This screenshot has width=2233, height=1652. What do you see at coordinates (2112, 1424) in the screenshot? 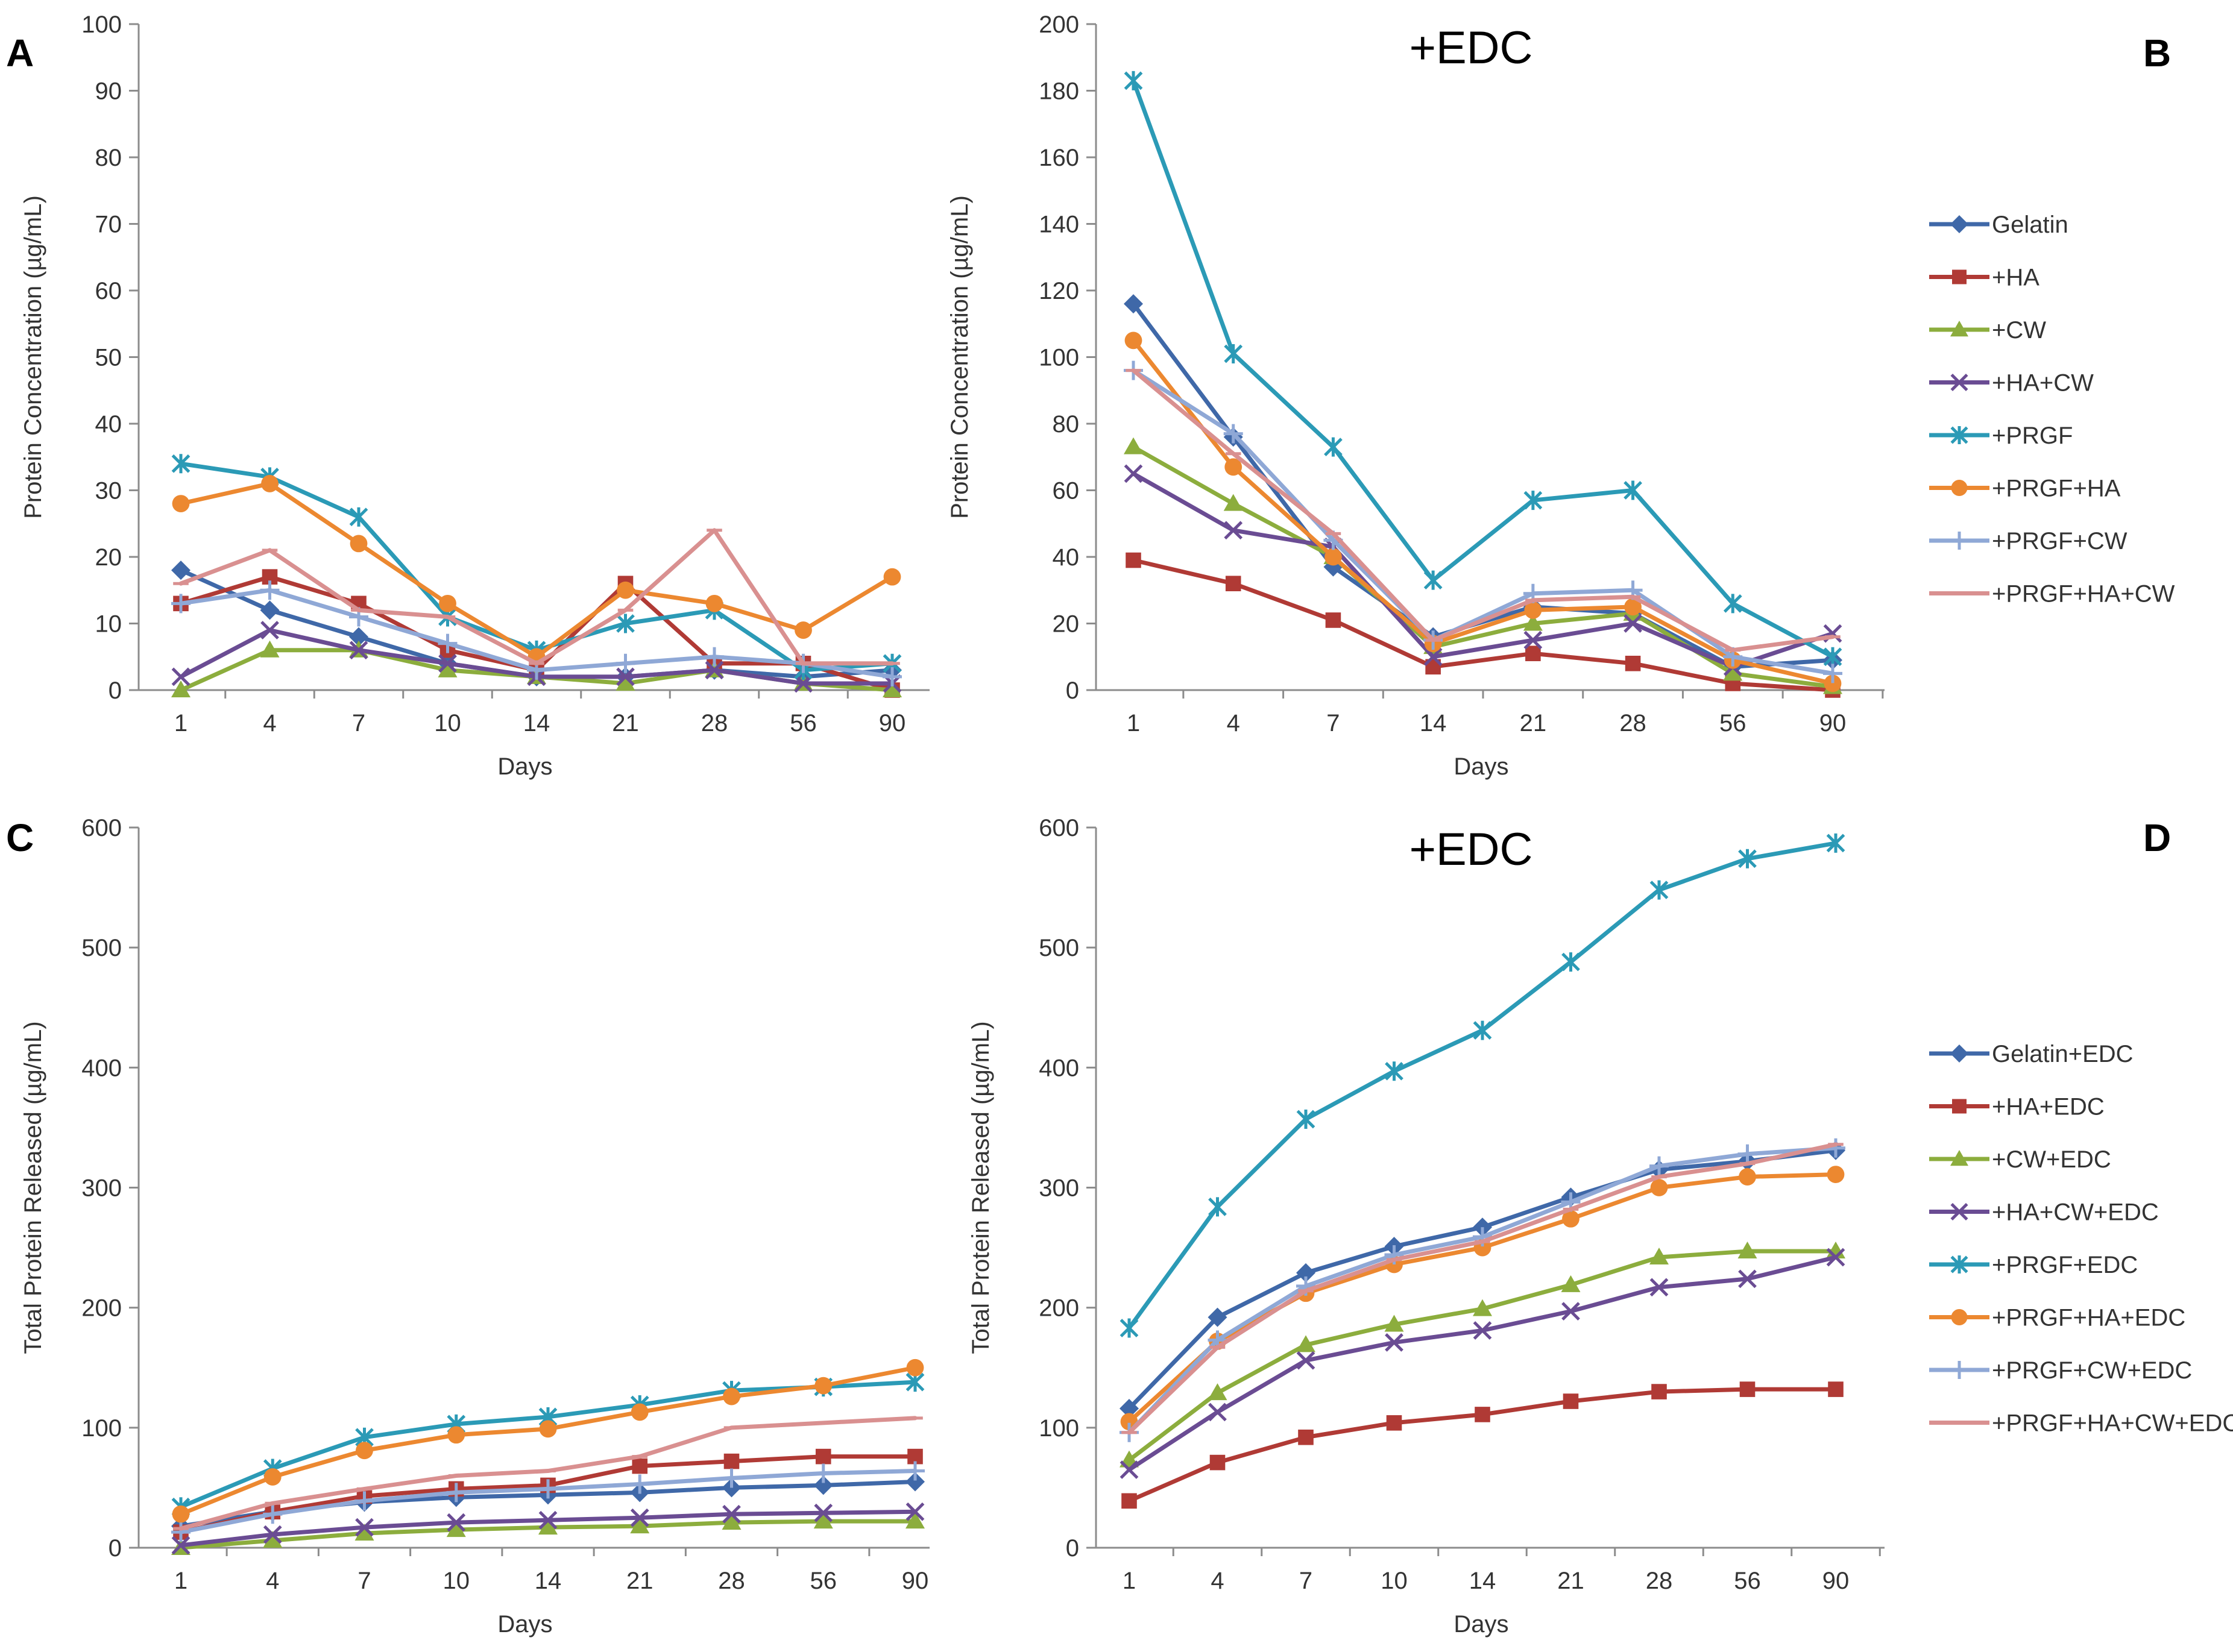
I see `legend-label: +PRGF+HA+CW+EDC` at bounding box center [2112, 1424].